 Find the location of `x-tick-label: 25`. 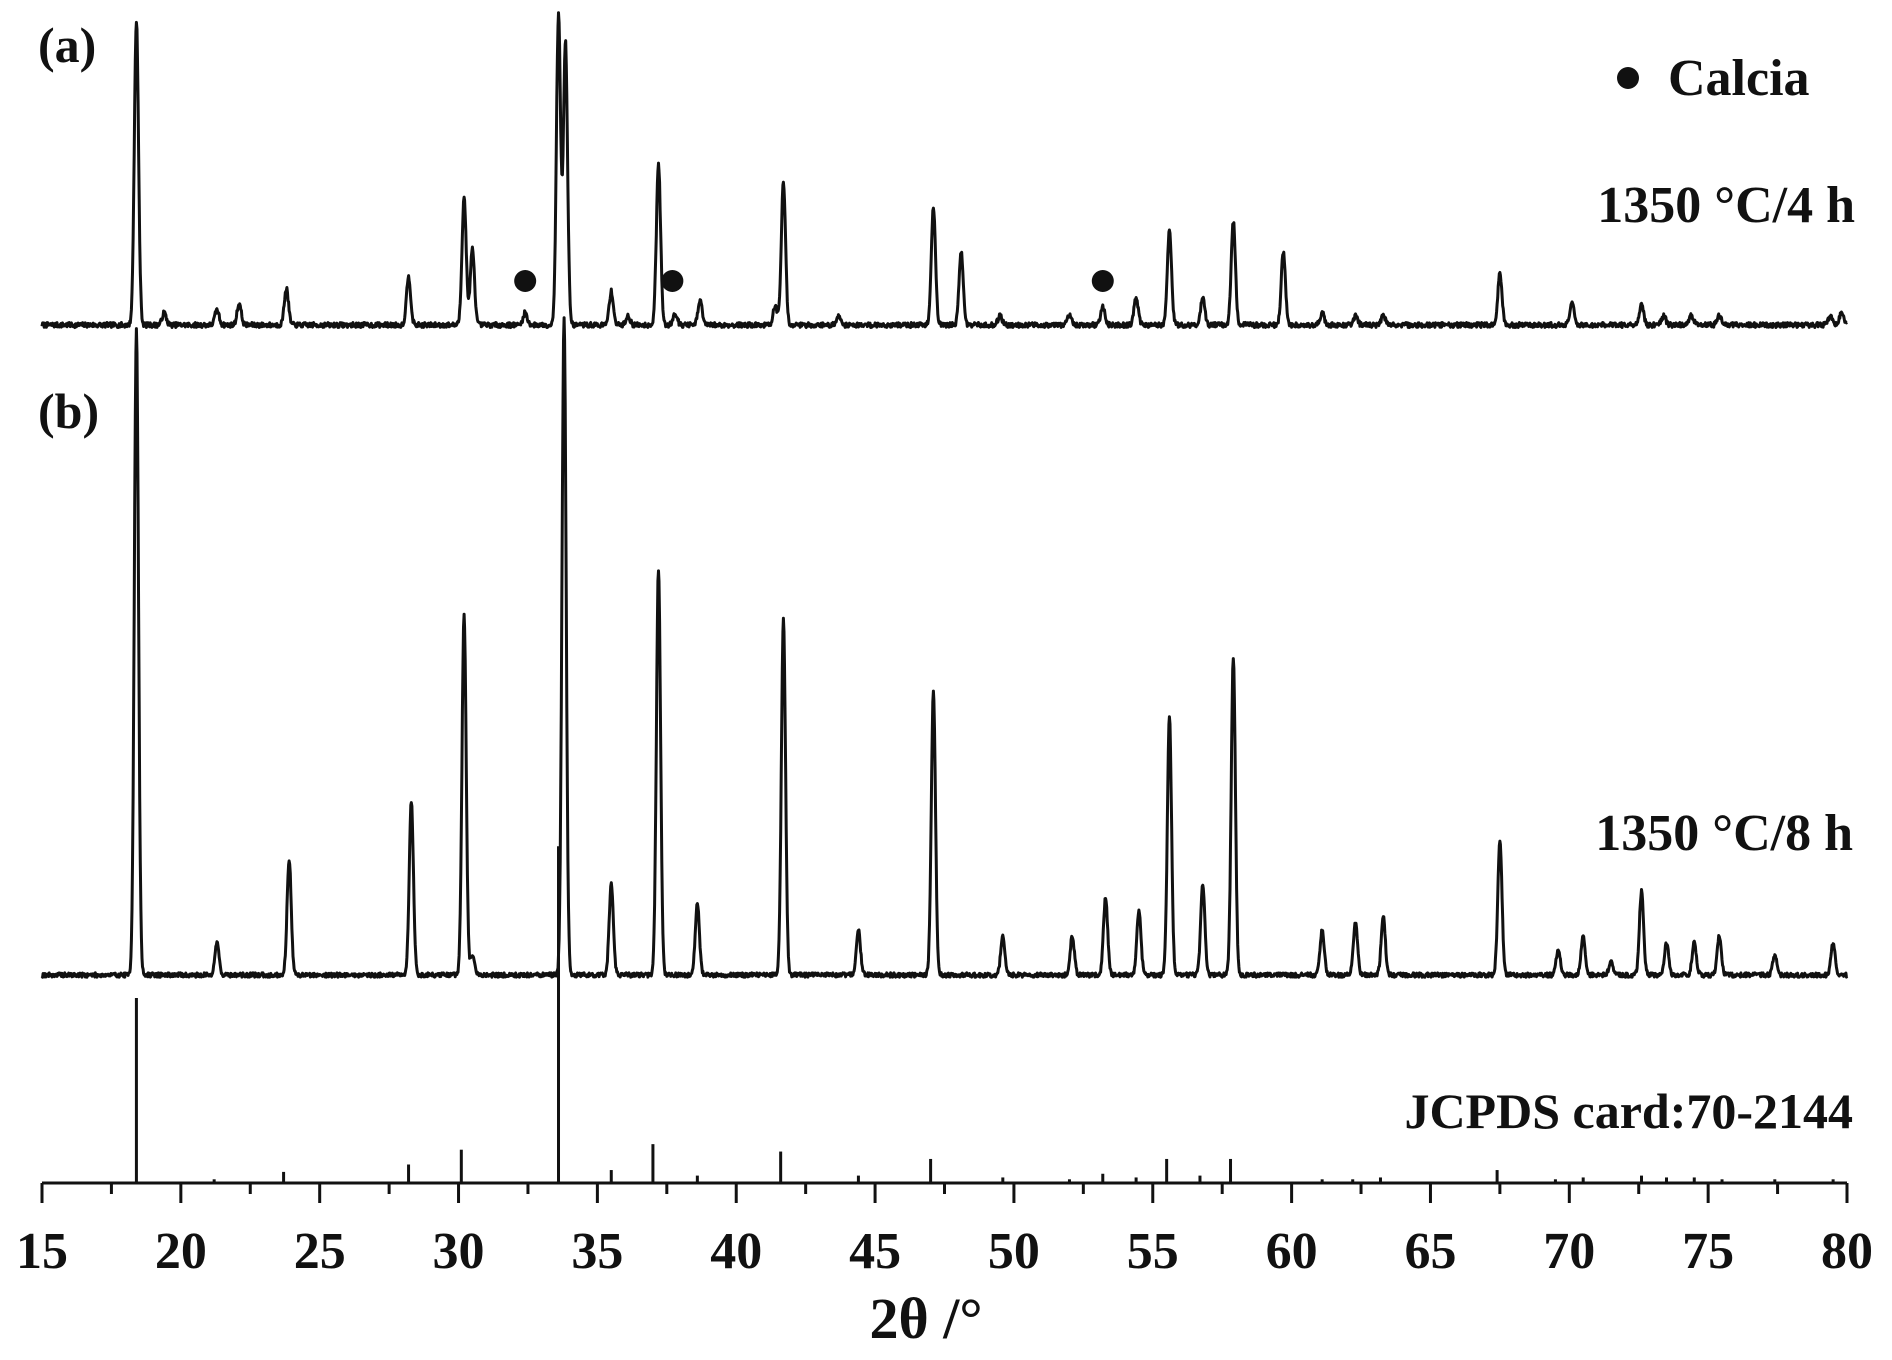

x-tick-label: 25 is located at coordinates (320, 1251).